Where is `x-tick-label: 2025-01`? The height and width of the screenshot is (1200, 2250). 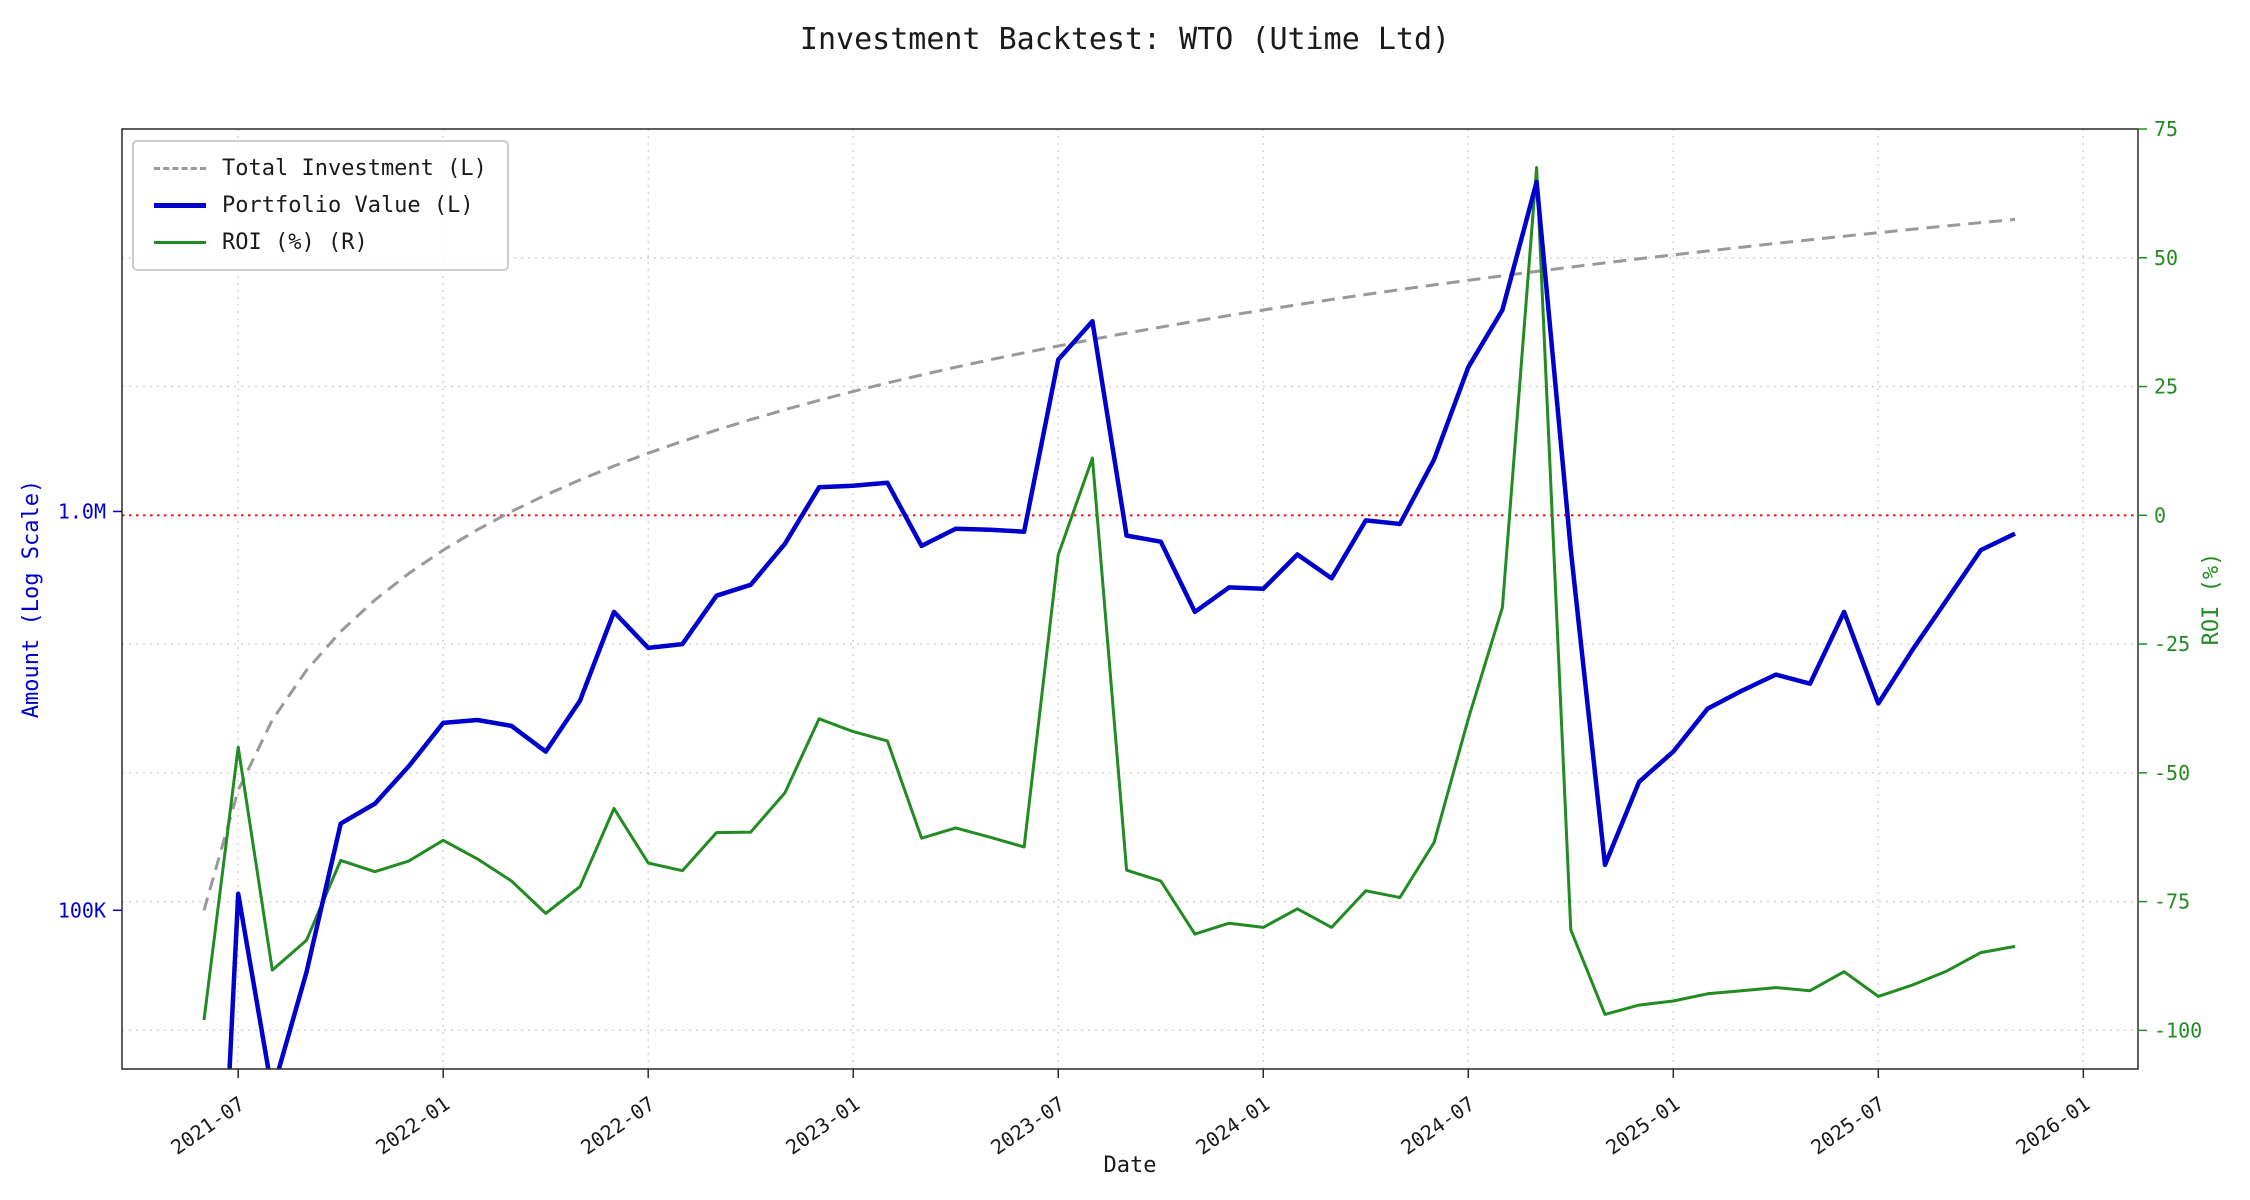
x-tick-label: 2025-01 is located at coordinates (1642, 1125).